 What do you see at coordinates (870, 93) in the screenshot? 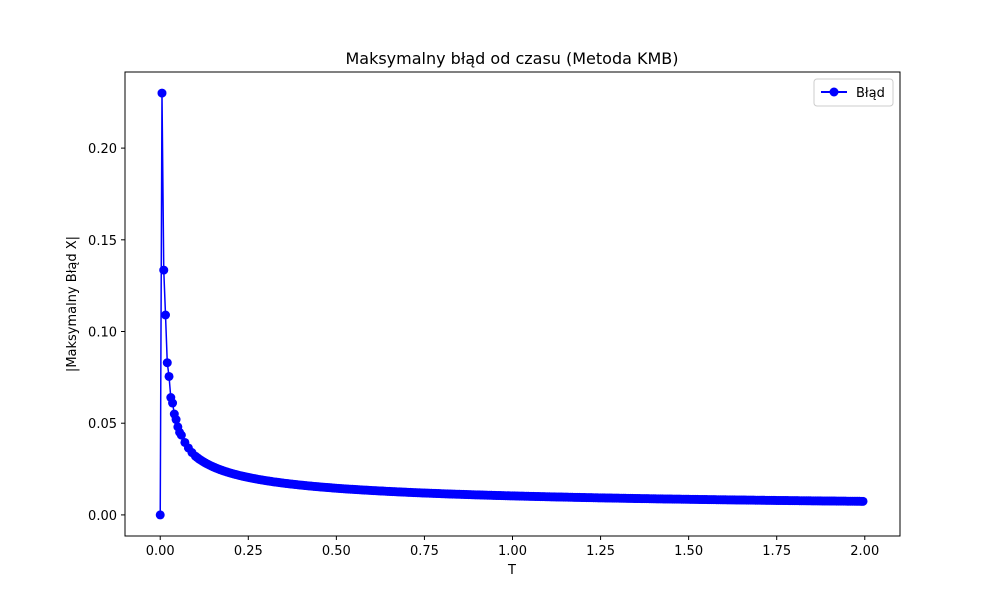
I see `legend-label: Błąd` at bounding box center [870, 93].